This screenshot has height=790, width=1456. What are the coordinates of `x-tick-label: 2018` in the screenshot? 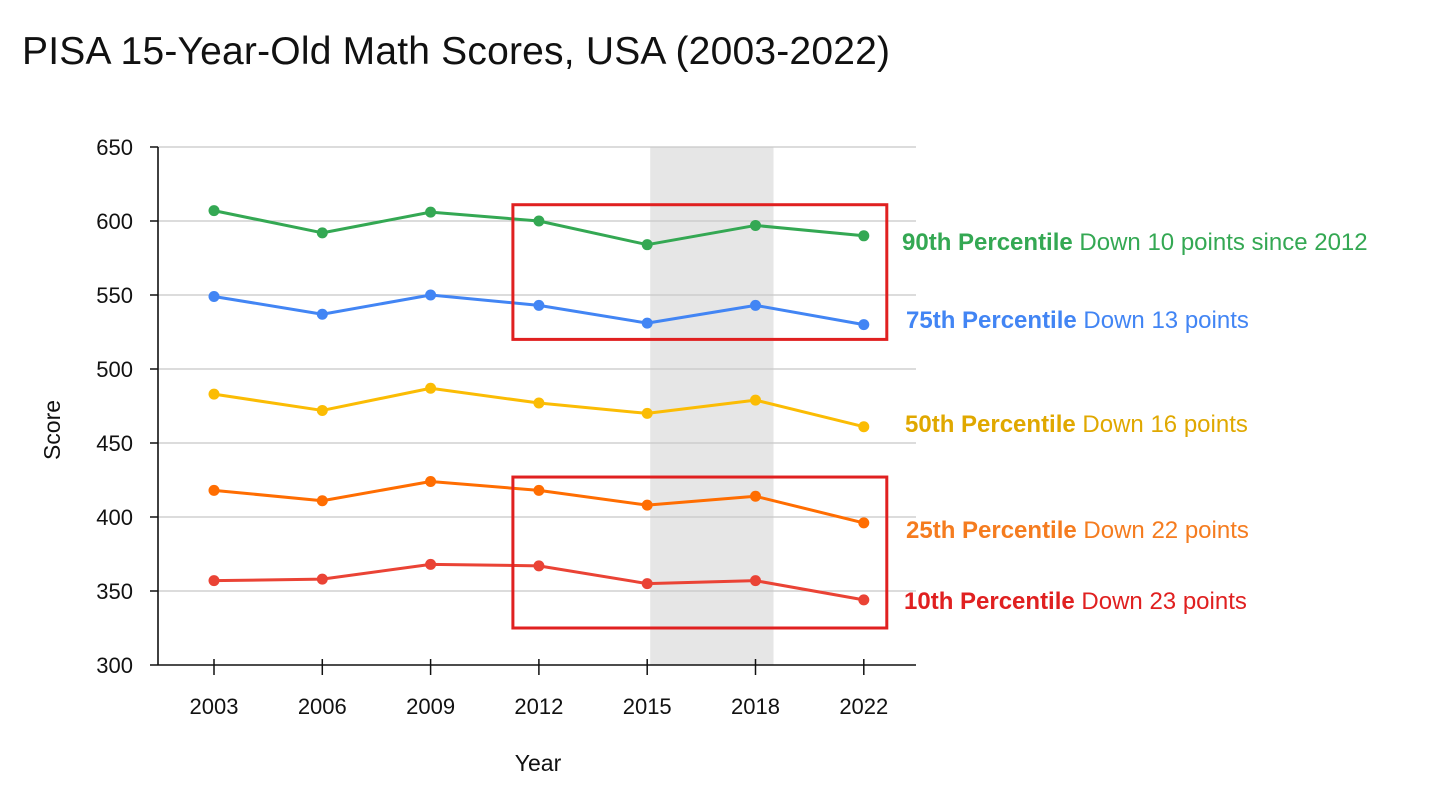 It's located at (755, 706).